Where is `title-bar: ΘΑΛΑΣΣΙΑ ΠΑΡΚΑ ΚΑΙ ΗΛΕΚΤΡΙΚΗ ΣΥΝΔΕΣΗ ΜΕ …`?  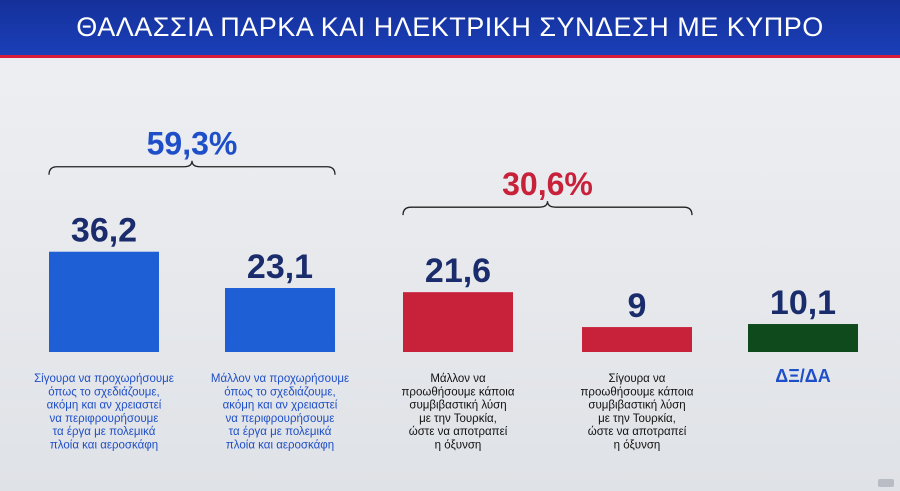
title-bar: ΘΑΛΑΣΣΙΑ ΠΑΡΚΑ ΚΑΙ ΗΛΕΚΤΡΙΚΗ ΣΥΝΔΕΣΗ ΜΕ … is located at coordinates (450, 29).